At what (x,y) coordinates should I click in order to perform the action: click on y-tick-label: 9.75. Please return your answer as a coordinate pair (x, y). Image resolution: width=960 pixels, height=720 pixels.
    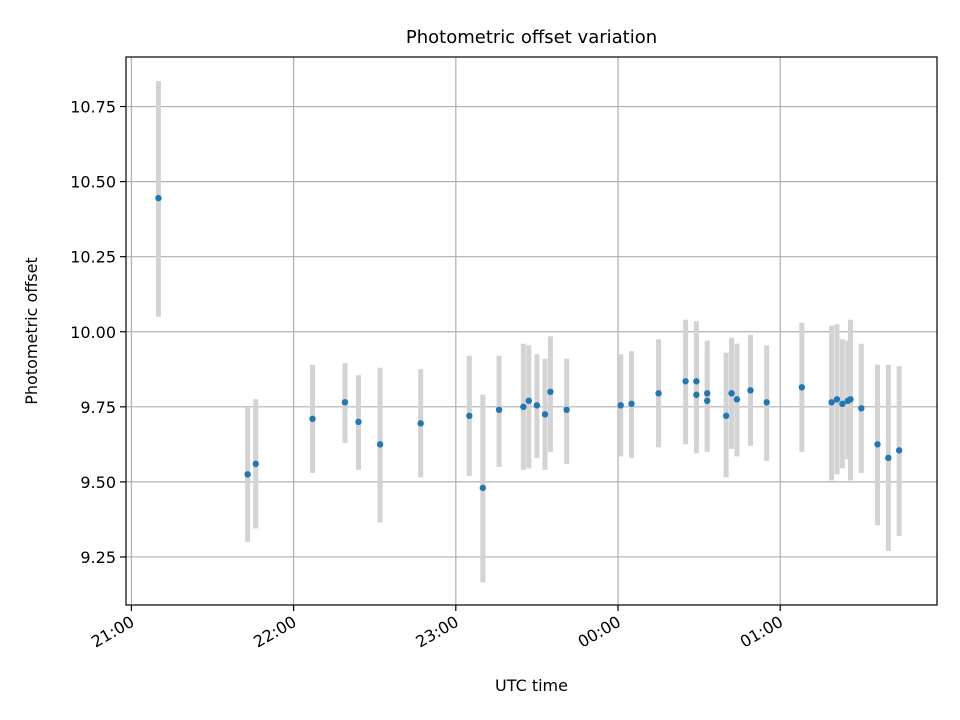
    Looking at the image, I should click on (98, 407).